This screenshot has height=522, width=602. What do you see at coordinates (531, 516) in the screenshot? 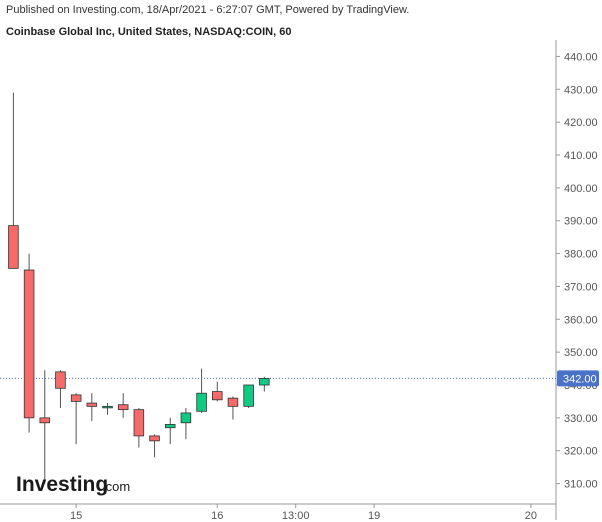
I see `time-axis-tick-label: 20` at bounding box center [531, 516].